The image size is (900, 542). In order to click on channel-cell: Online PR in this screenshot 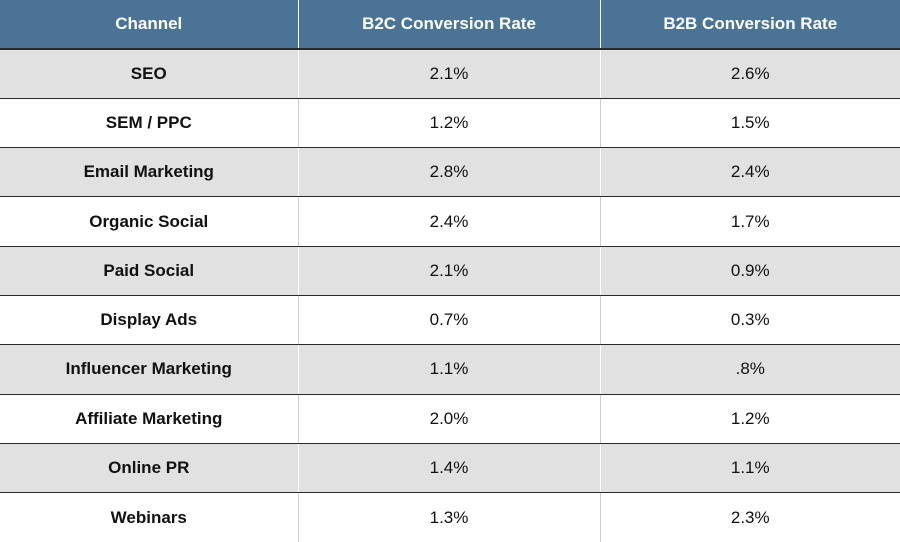, I will do `click(149, 468)`.